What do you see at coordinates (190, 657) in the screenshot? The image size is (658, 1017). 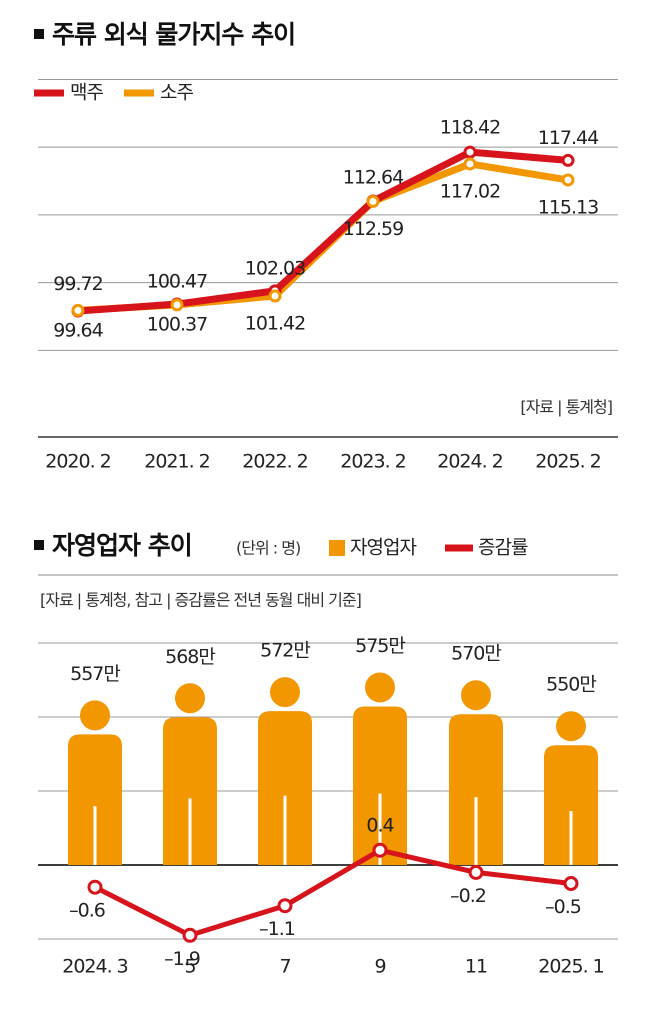 I see `value-label: 568만` at bounding box center [190, 657].